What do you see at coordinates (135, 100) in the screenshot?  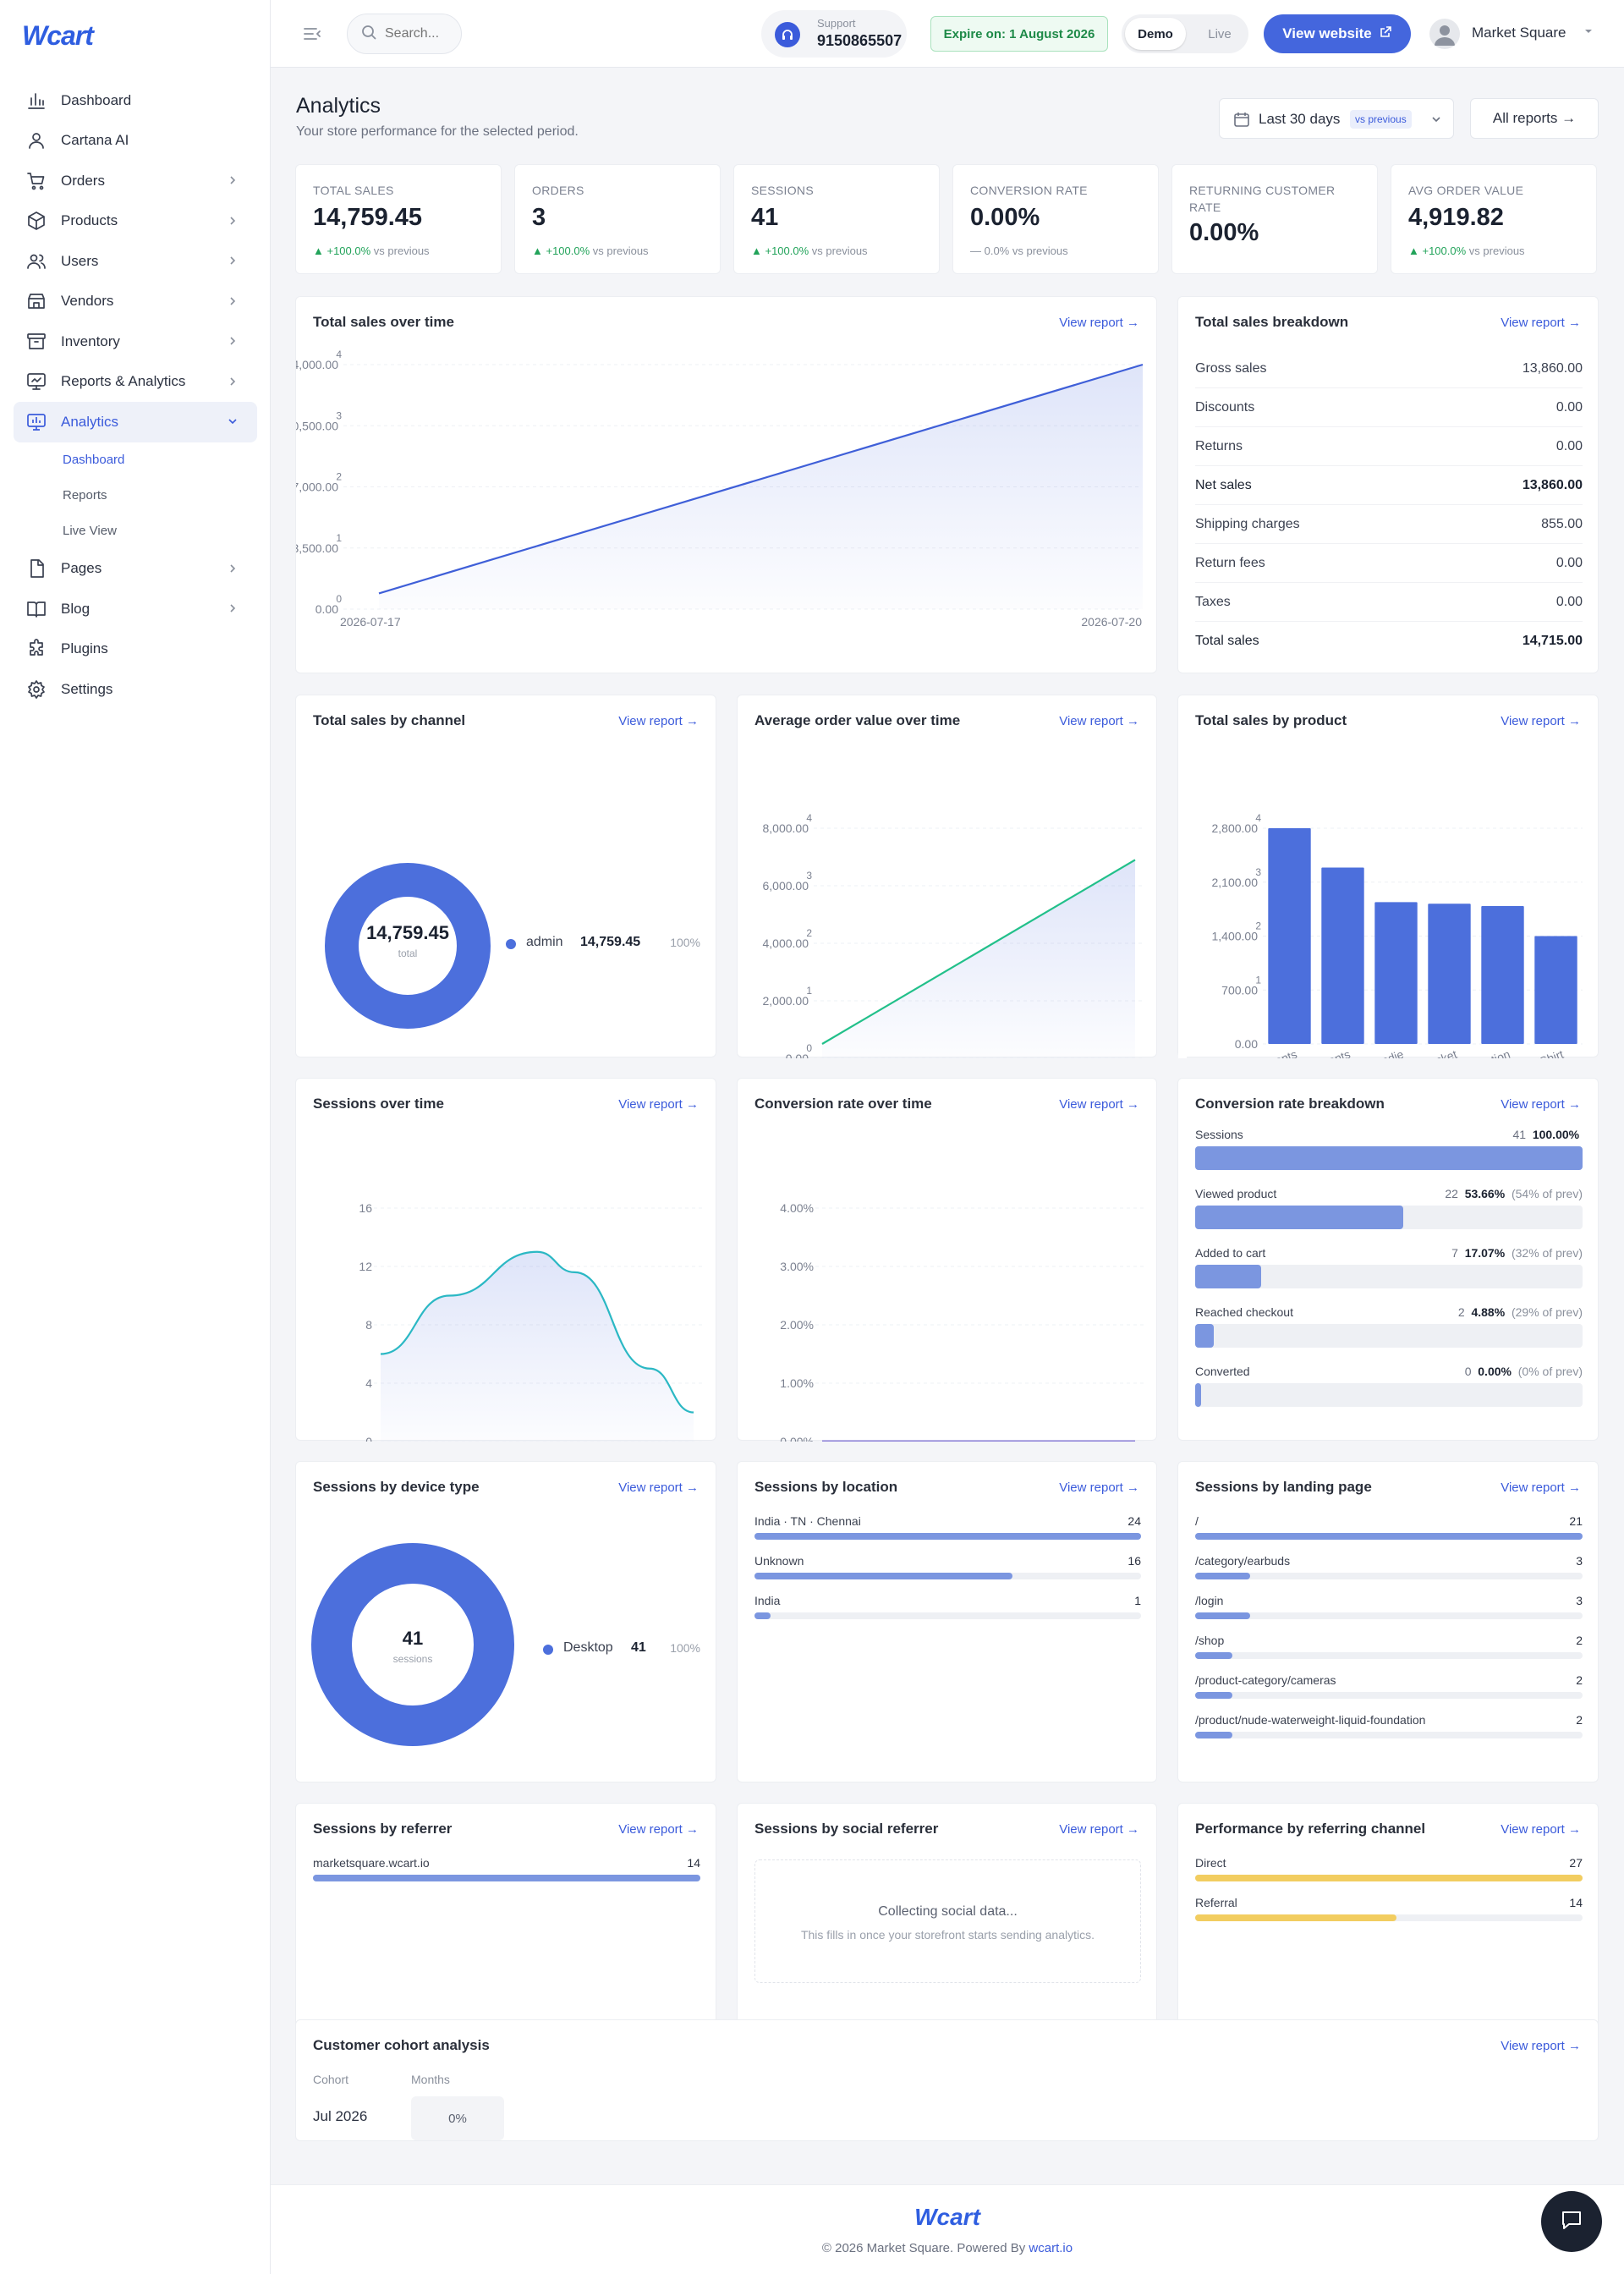 I see `sidebar-item-dashboard: Dashboard` at bounding box center [135, 100].